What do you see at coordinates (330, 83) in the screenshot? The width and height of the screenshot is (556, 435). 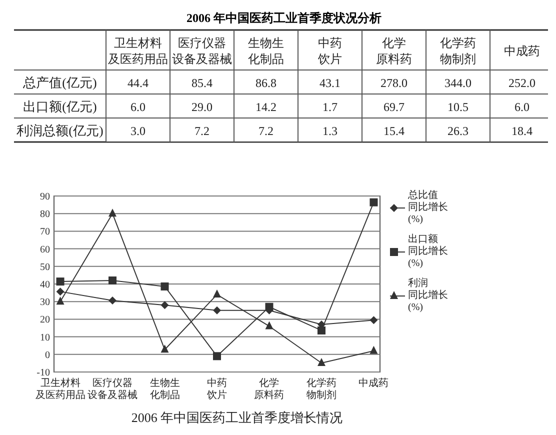 I see `data-label: 43.1` at bounding box center [330, 83].